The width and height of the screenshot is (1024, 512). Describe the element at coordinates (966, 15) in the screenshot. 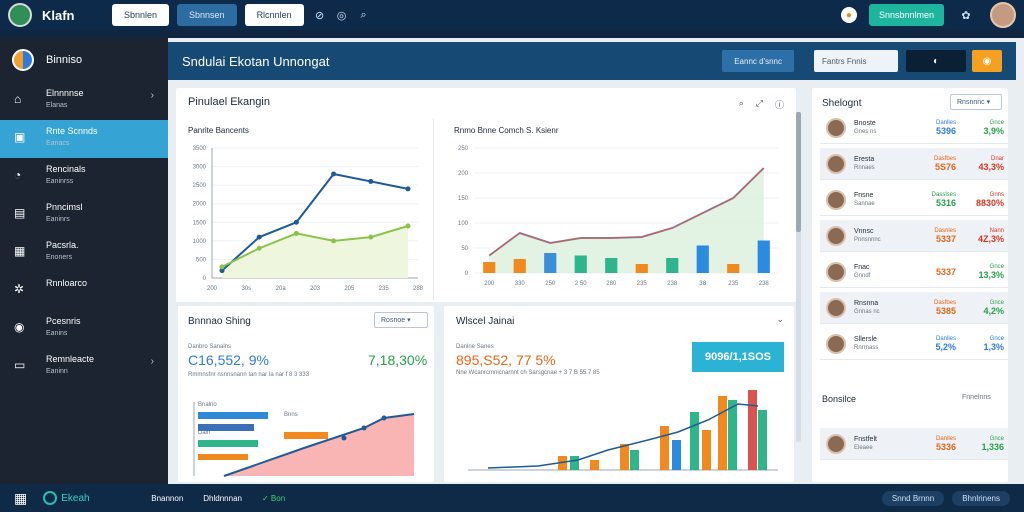

I see `settings-icon: ✿` at that location.